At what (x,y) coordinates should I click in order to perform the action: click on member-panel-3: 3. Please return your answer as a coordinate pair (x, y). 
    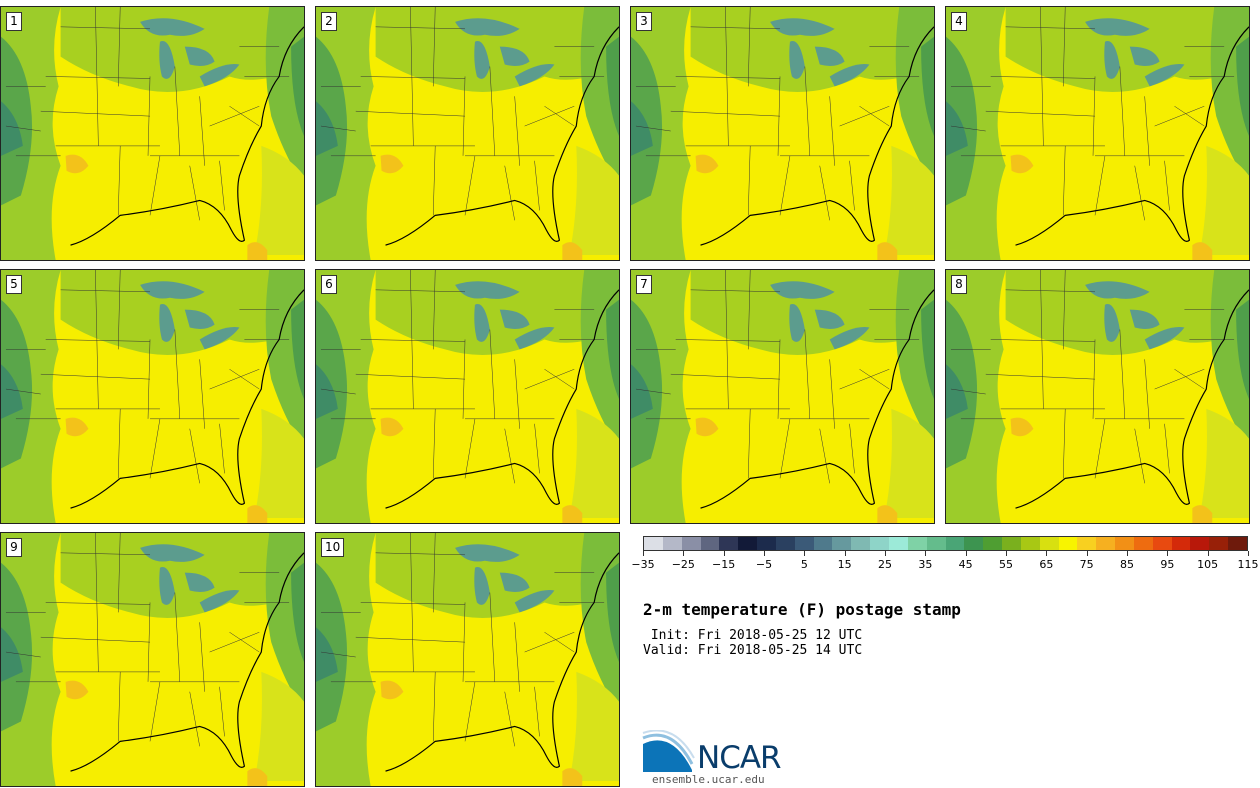
    Looking at the image, I should click on (782, 133).